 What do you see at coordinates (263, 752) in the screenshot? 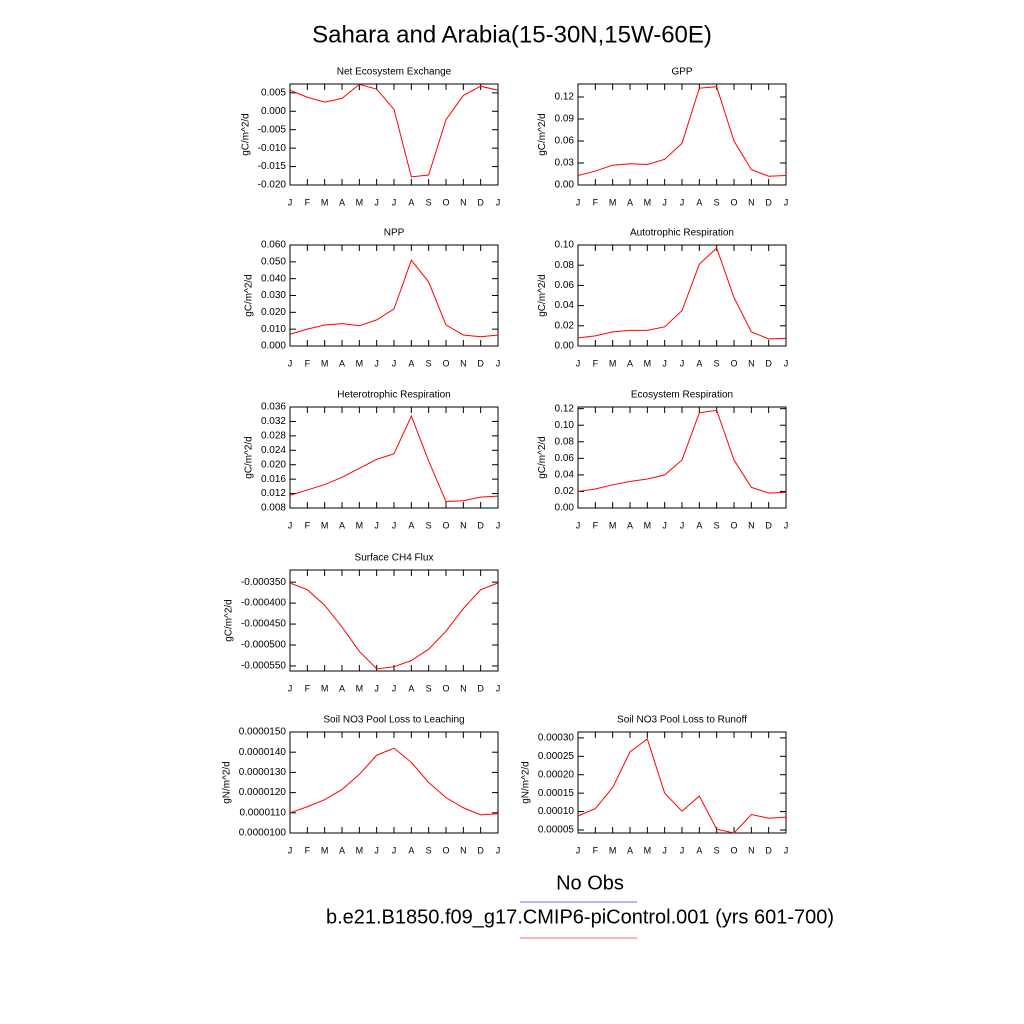
I see `y-tick-label: 0.0000140` at bounding box center [263, 752].